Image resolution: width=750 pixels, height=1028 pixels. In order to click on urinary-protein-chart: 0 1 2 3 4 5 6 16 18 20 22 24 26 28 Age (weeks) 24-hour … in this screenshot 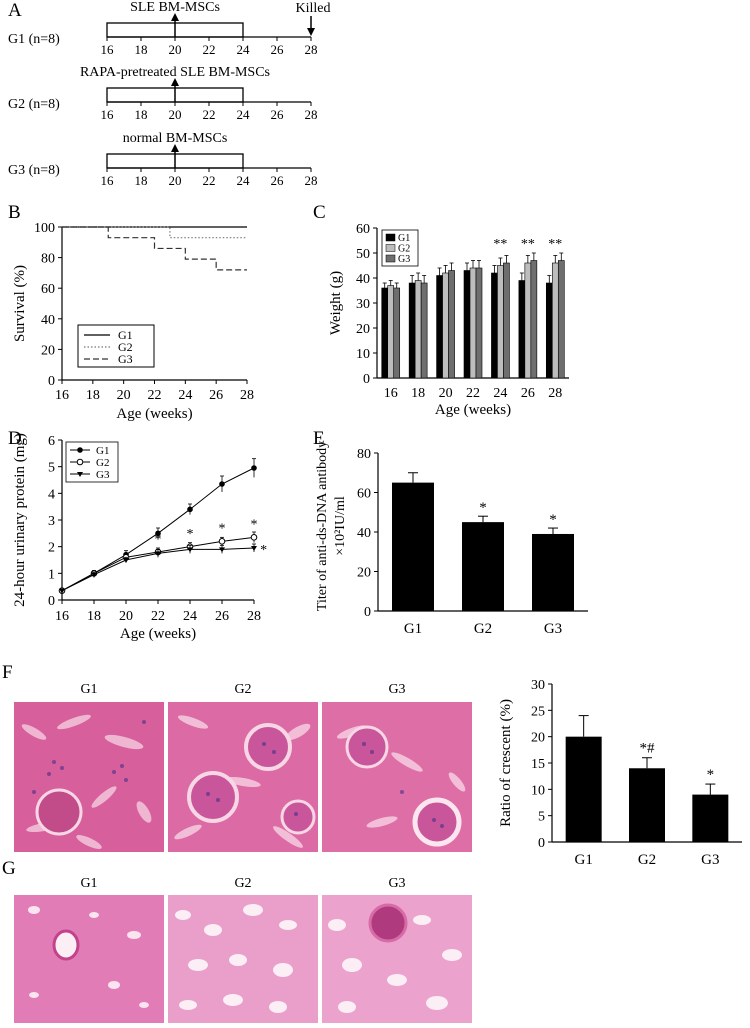, I will do `click(139, 537)`.